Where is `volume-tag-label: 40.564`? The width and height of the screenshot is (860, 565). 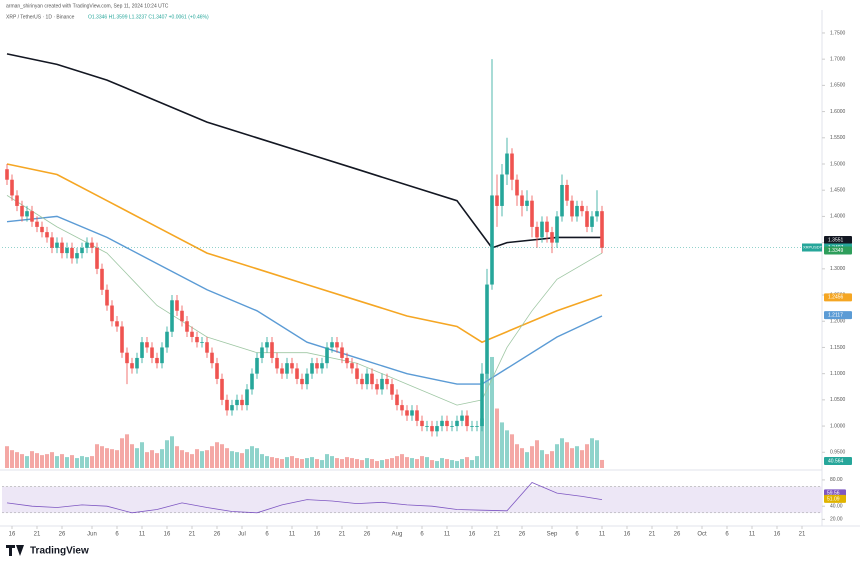
volume-tag-label: 40.564 is located at coordinates (836, 461).